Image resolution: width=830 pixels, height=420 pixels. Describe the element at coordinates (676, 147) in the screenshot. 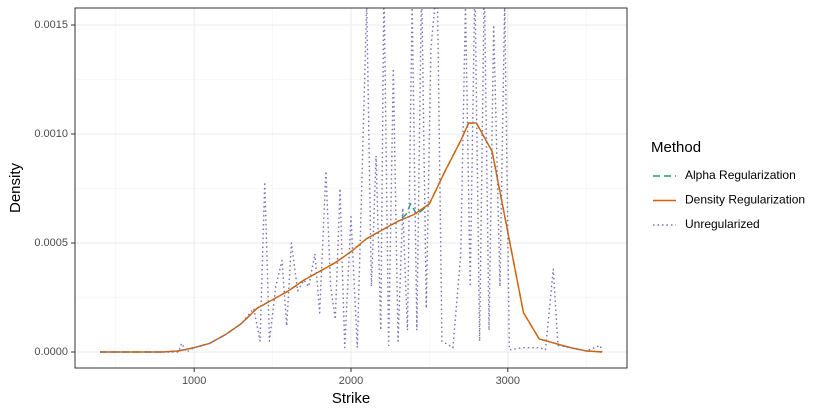

I see `legend-title: Method` at that location.